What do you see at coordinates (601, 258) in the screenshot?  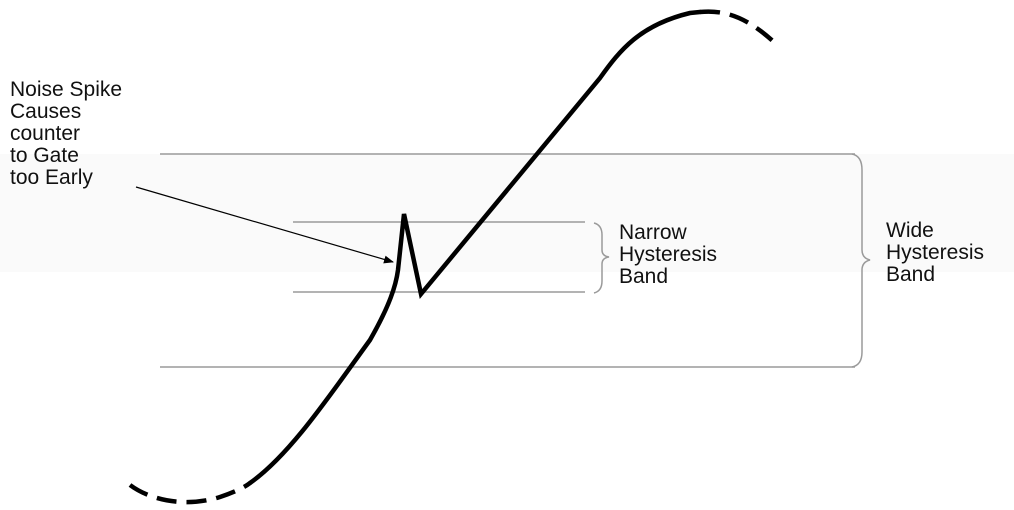 I see `narrow-band-brace` at bounding box center [601, 258].